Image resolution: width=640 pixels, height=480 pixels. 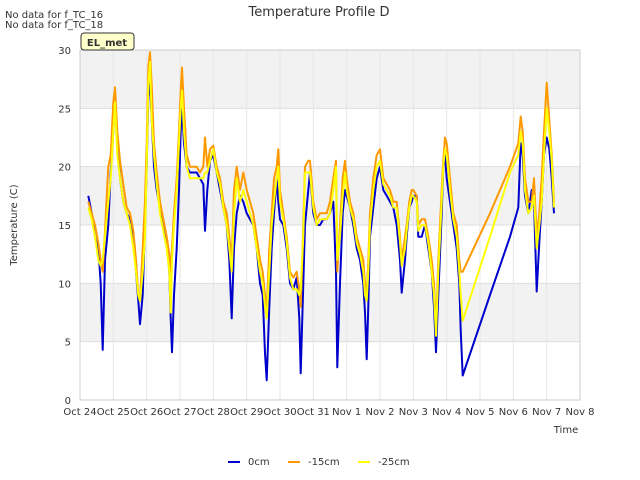 I want to click on legend: 0cm -15cm -25cm, so click(x=319, y=462).